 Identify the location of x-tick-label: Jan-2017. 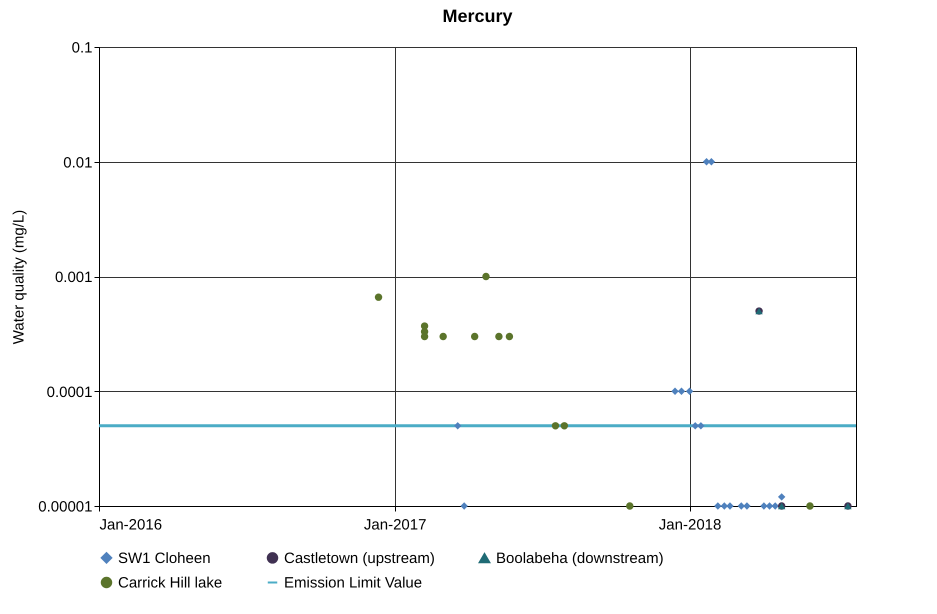
(395, 525).